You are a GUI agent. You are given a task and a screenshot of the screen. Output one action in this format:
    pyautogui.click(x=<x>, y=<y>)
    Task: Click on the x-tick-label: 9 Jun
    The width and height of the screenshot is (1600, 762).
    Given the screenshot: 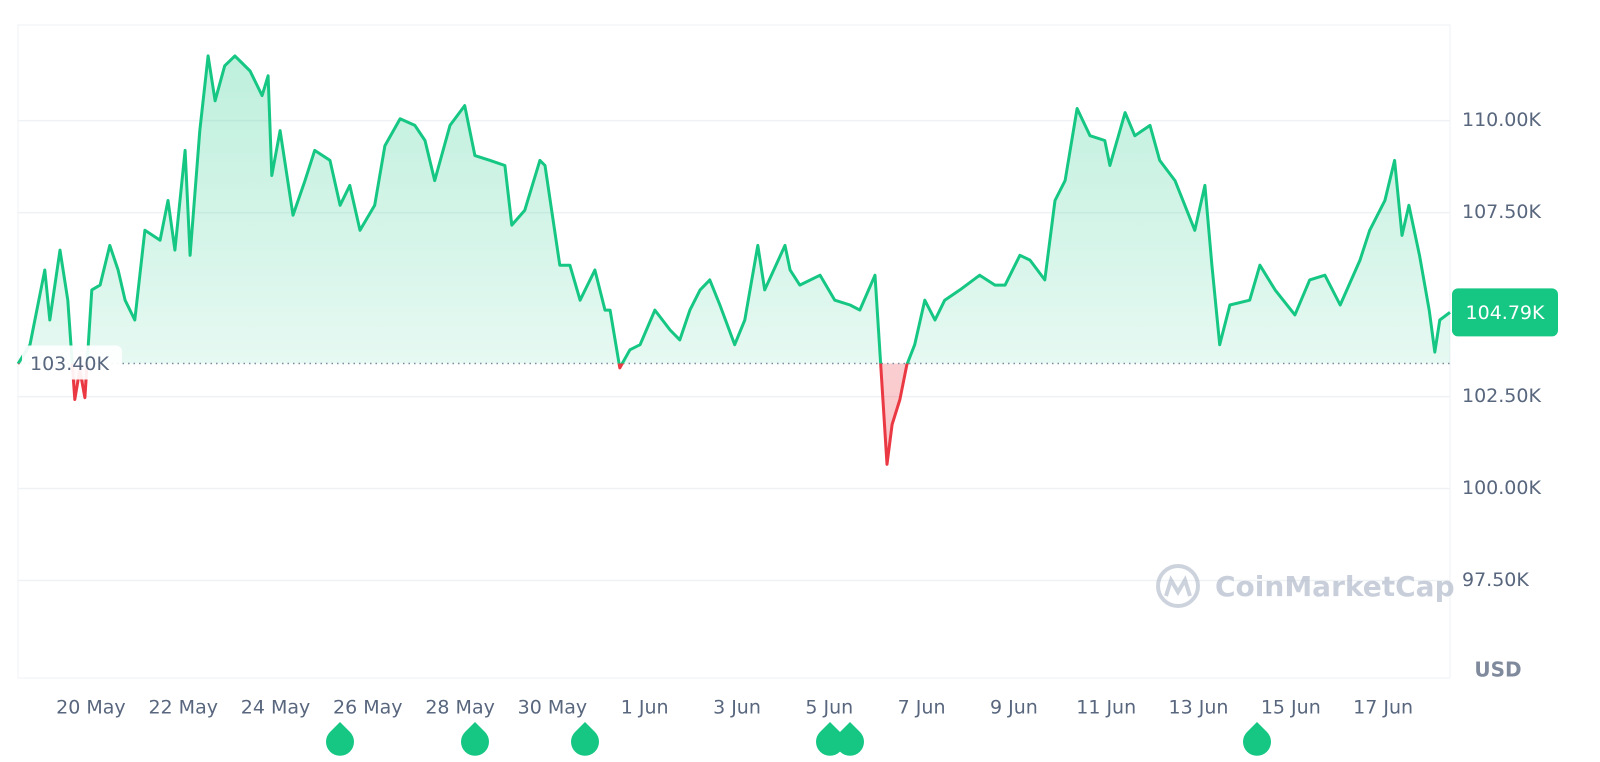 What is the action you would take?
    pyautogui.click(x=1014, y=708)
    